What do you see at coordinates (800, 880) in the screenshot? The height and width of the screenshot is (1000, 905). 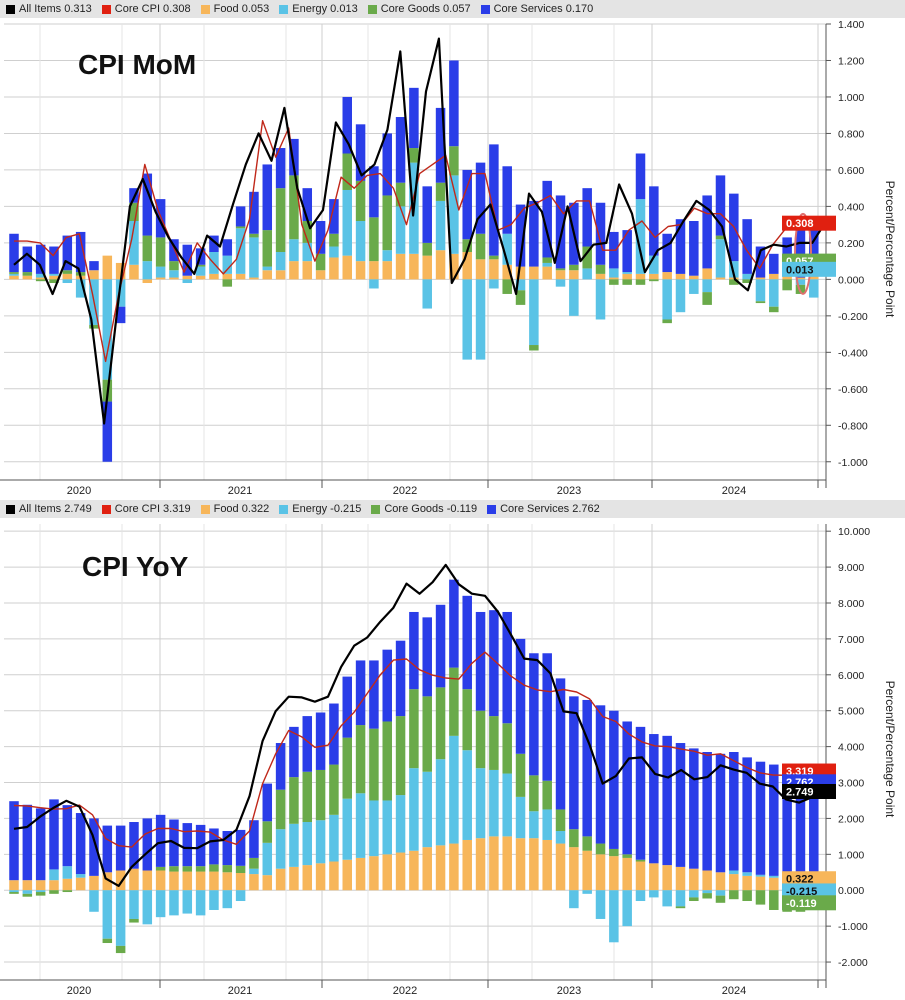 I see `end-label-text: 0.322` at bounding box center [800, 880].